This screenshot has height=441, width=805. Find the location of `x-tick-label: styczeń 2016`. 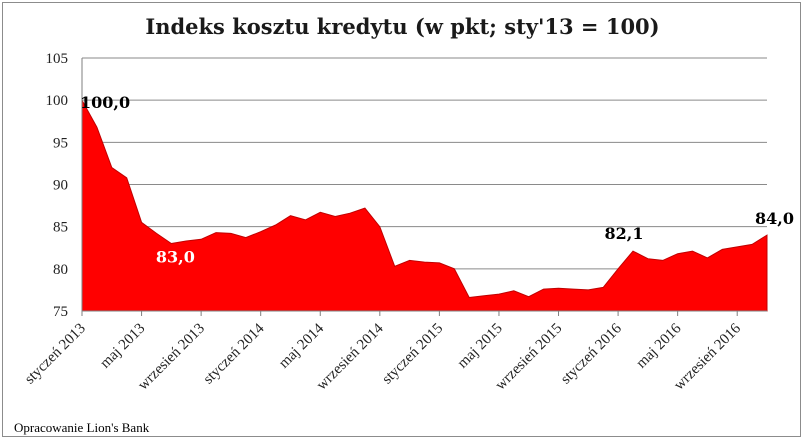

x-tick-label: styczeń 2016 is located at coordinates (591, 353).